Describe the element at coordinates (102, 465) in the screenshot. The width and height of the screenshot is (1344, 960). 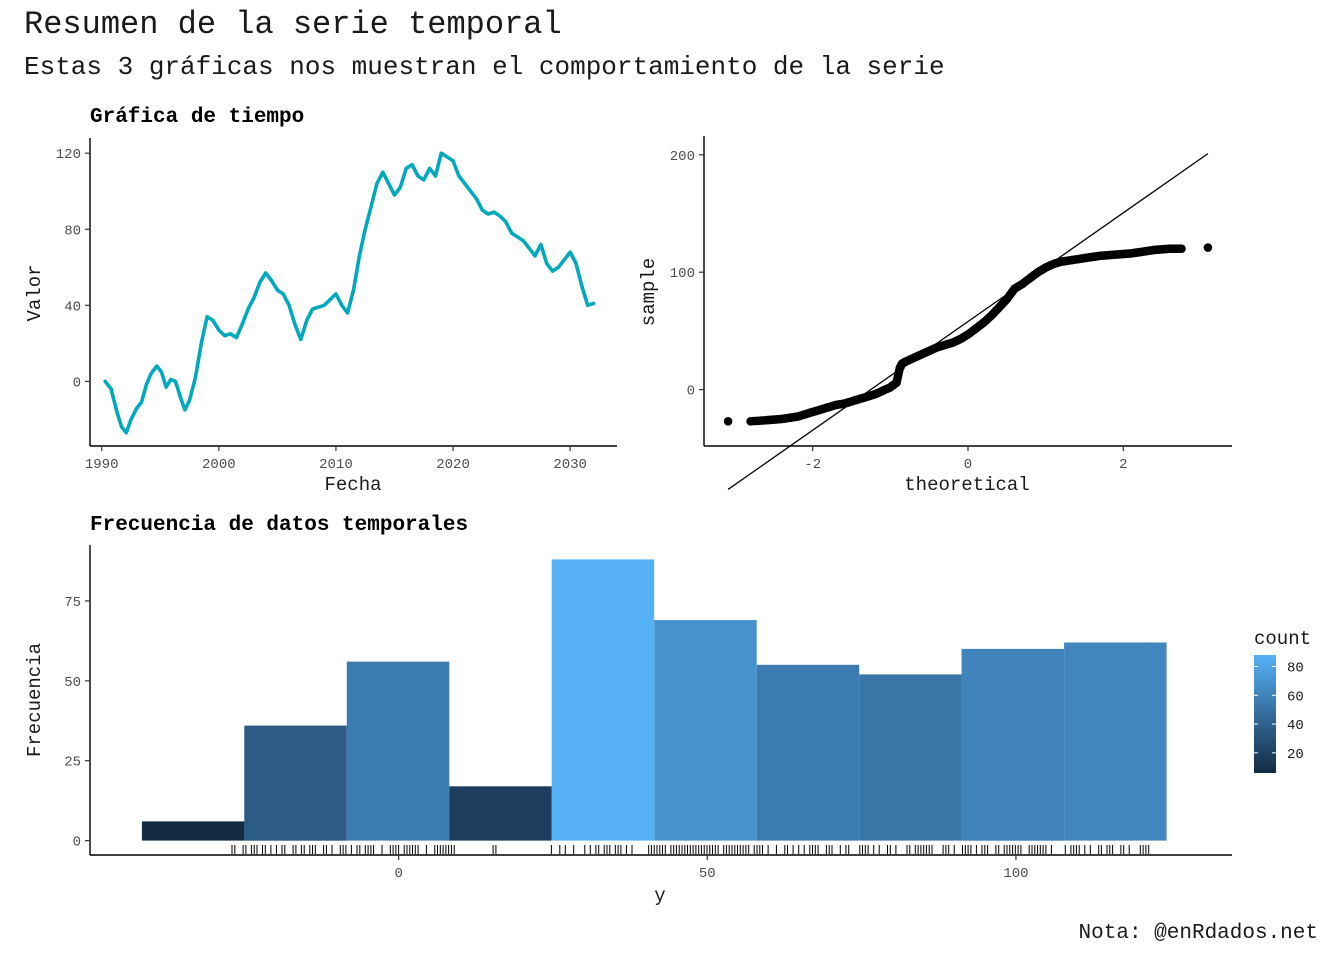
I see `time-series-x-tick-label: 1990` at that location.